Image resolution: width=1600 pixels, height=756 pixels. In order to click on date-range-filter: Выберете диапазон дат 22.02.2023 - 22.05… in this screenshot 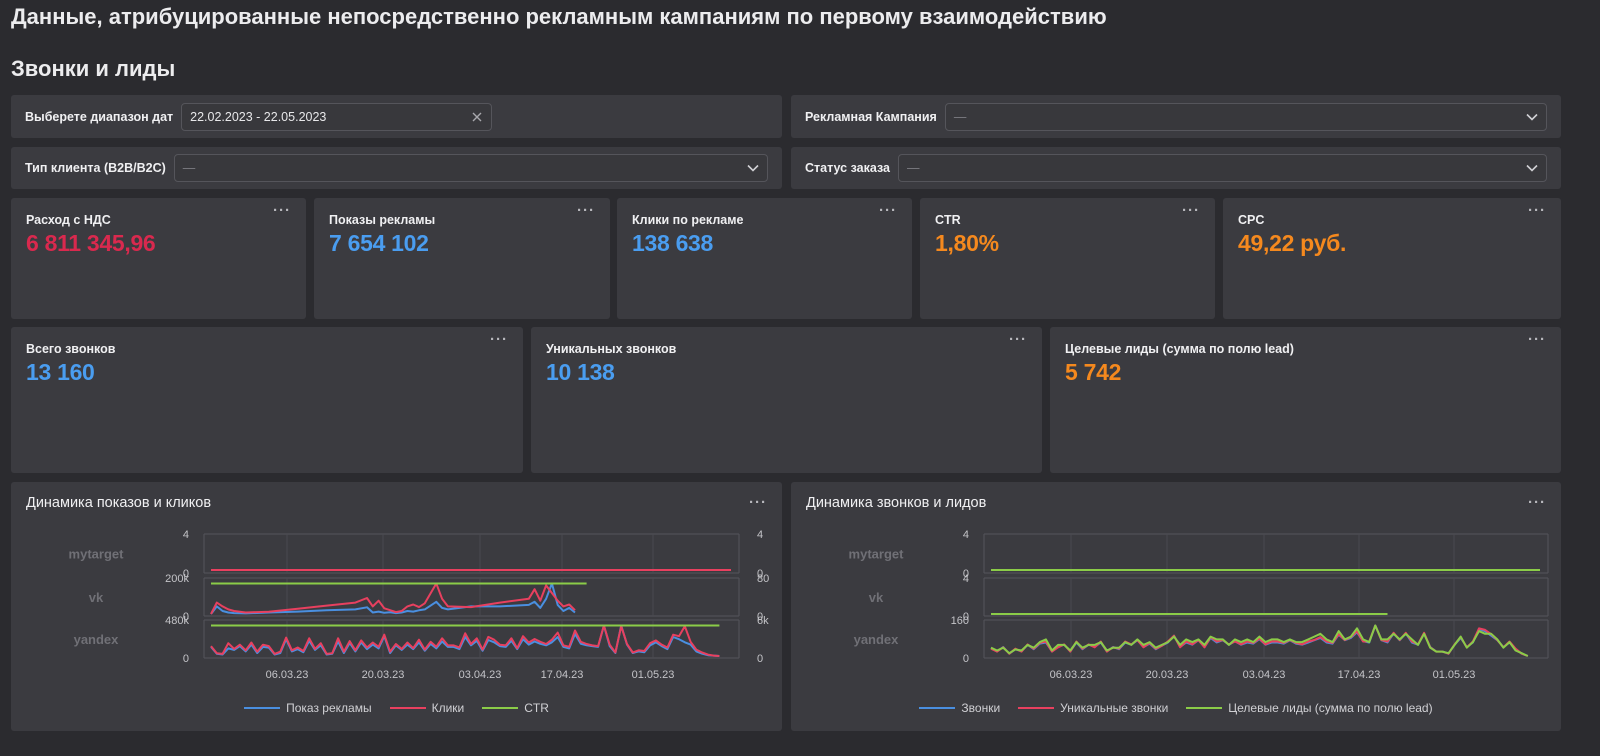, I will do `click(396, 116)`.